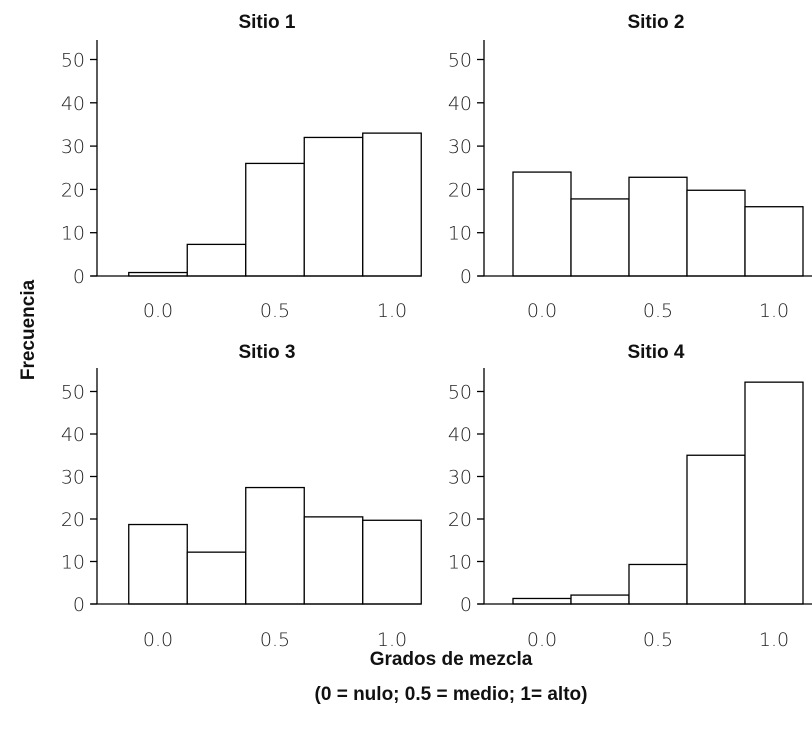 The image size is (812, 734). What do you see at coordinates (655, 22) in the screenshot?
I see `panel-title: Sitio 2` at bounding box center [655, 22].